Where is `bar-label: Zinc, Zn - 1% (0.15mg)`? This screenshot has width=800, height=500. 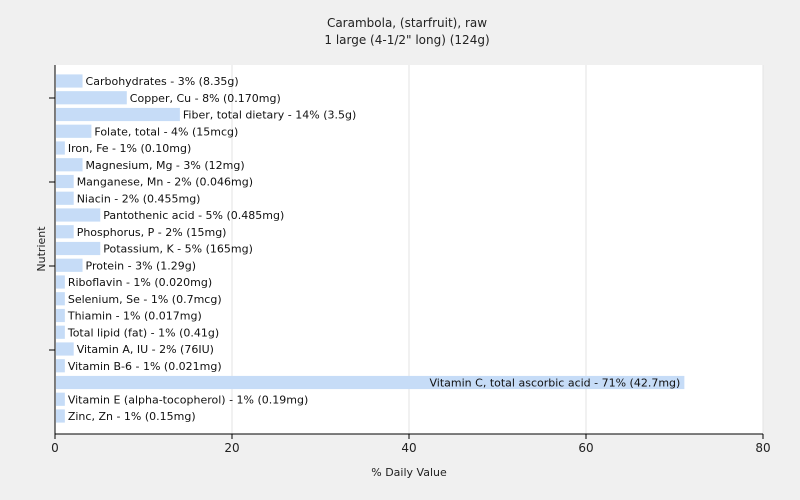 bar-label: Zinc, Zn - 1% (0.15mg) is located at coordinates (132, 416).